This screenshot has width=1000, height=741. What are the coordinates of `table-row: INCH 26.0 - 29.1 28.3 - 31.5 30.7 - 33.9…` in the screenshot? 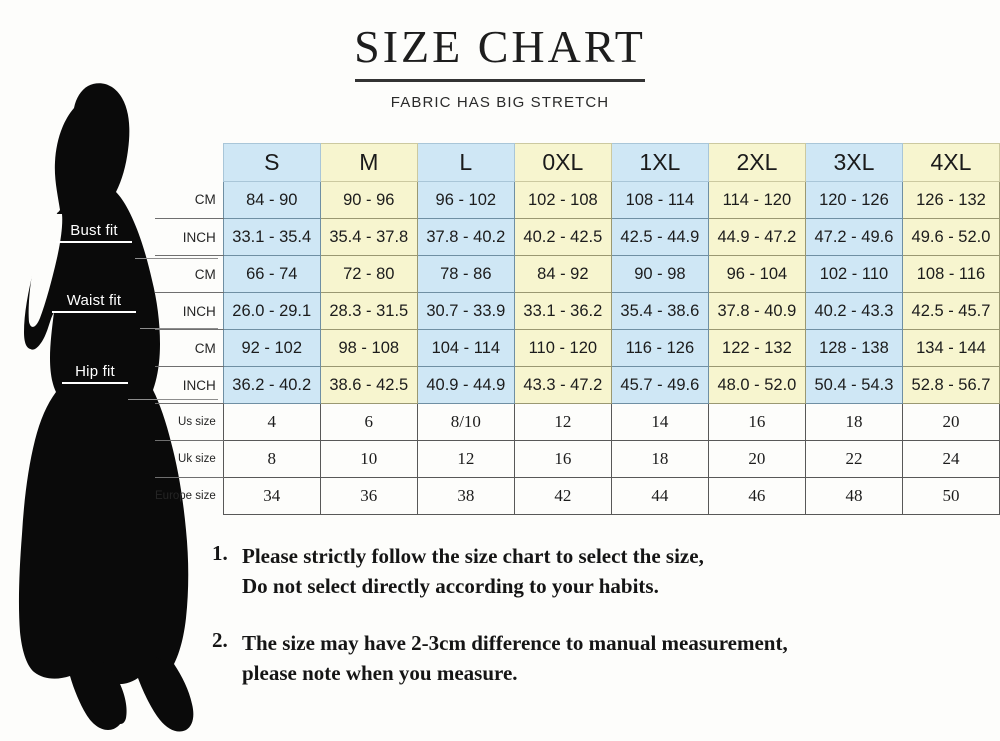 It's located at (577, 311).